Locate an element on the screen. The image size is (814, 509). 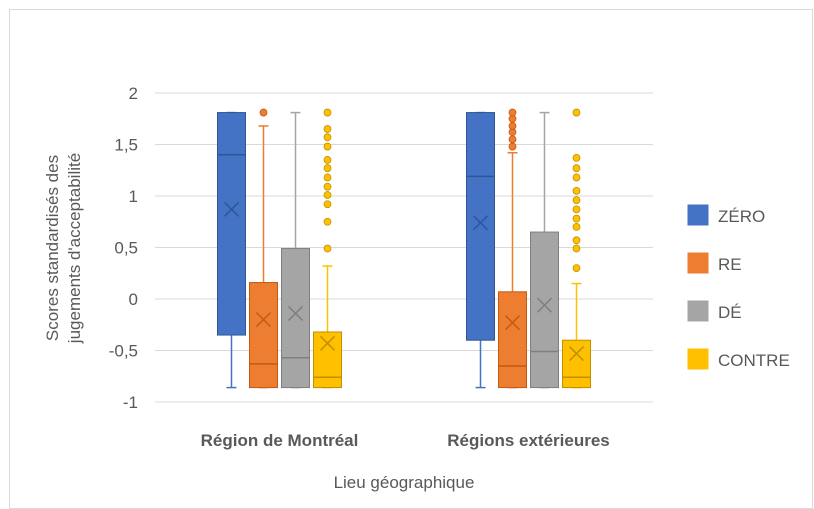
category-label: Régions extérieures is located at coordinates (528, 440).